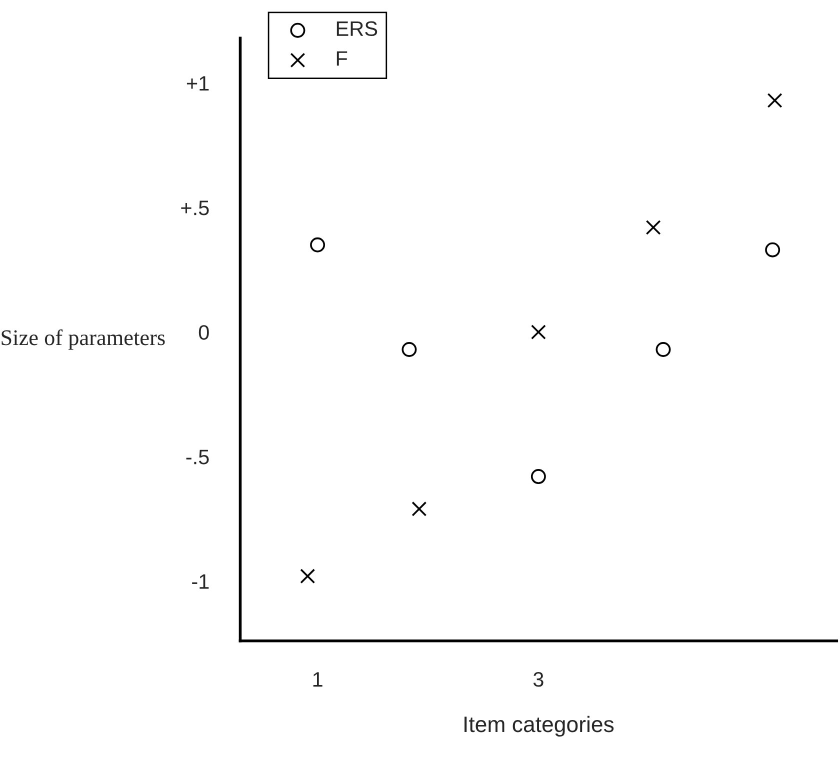 The image size is (840, 763). Describe the element at coordinates (342, 58) in the screenshot. I see `legend-label: F` at that location.